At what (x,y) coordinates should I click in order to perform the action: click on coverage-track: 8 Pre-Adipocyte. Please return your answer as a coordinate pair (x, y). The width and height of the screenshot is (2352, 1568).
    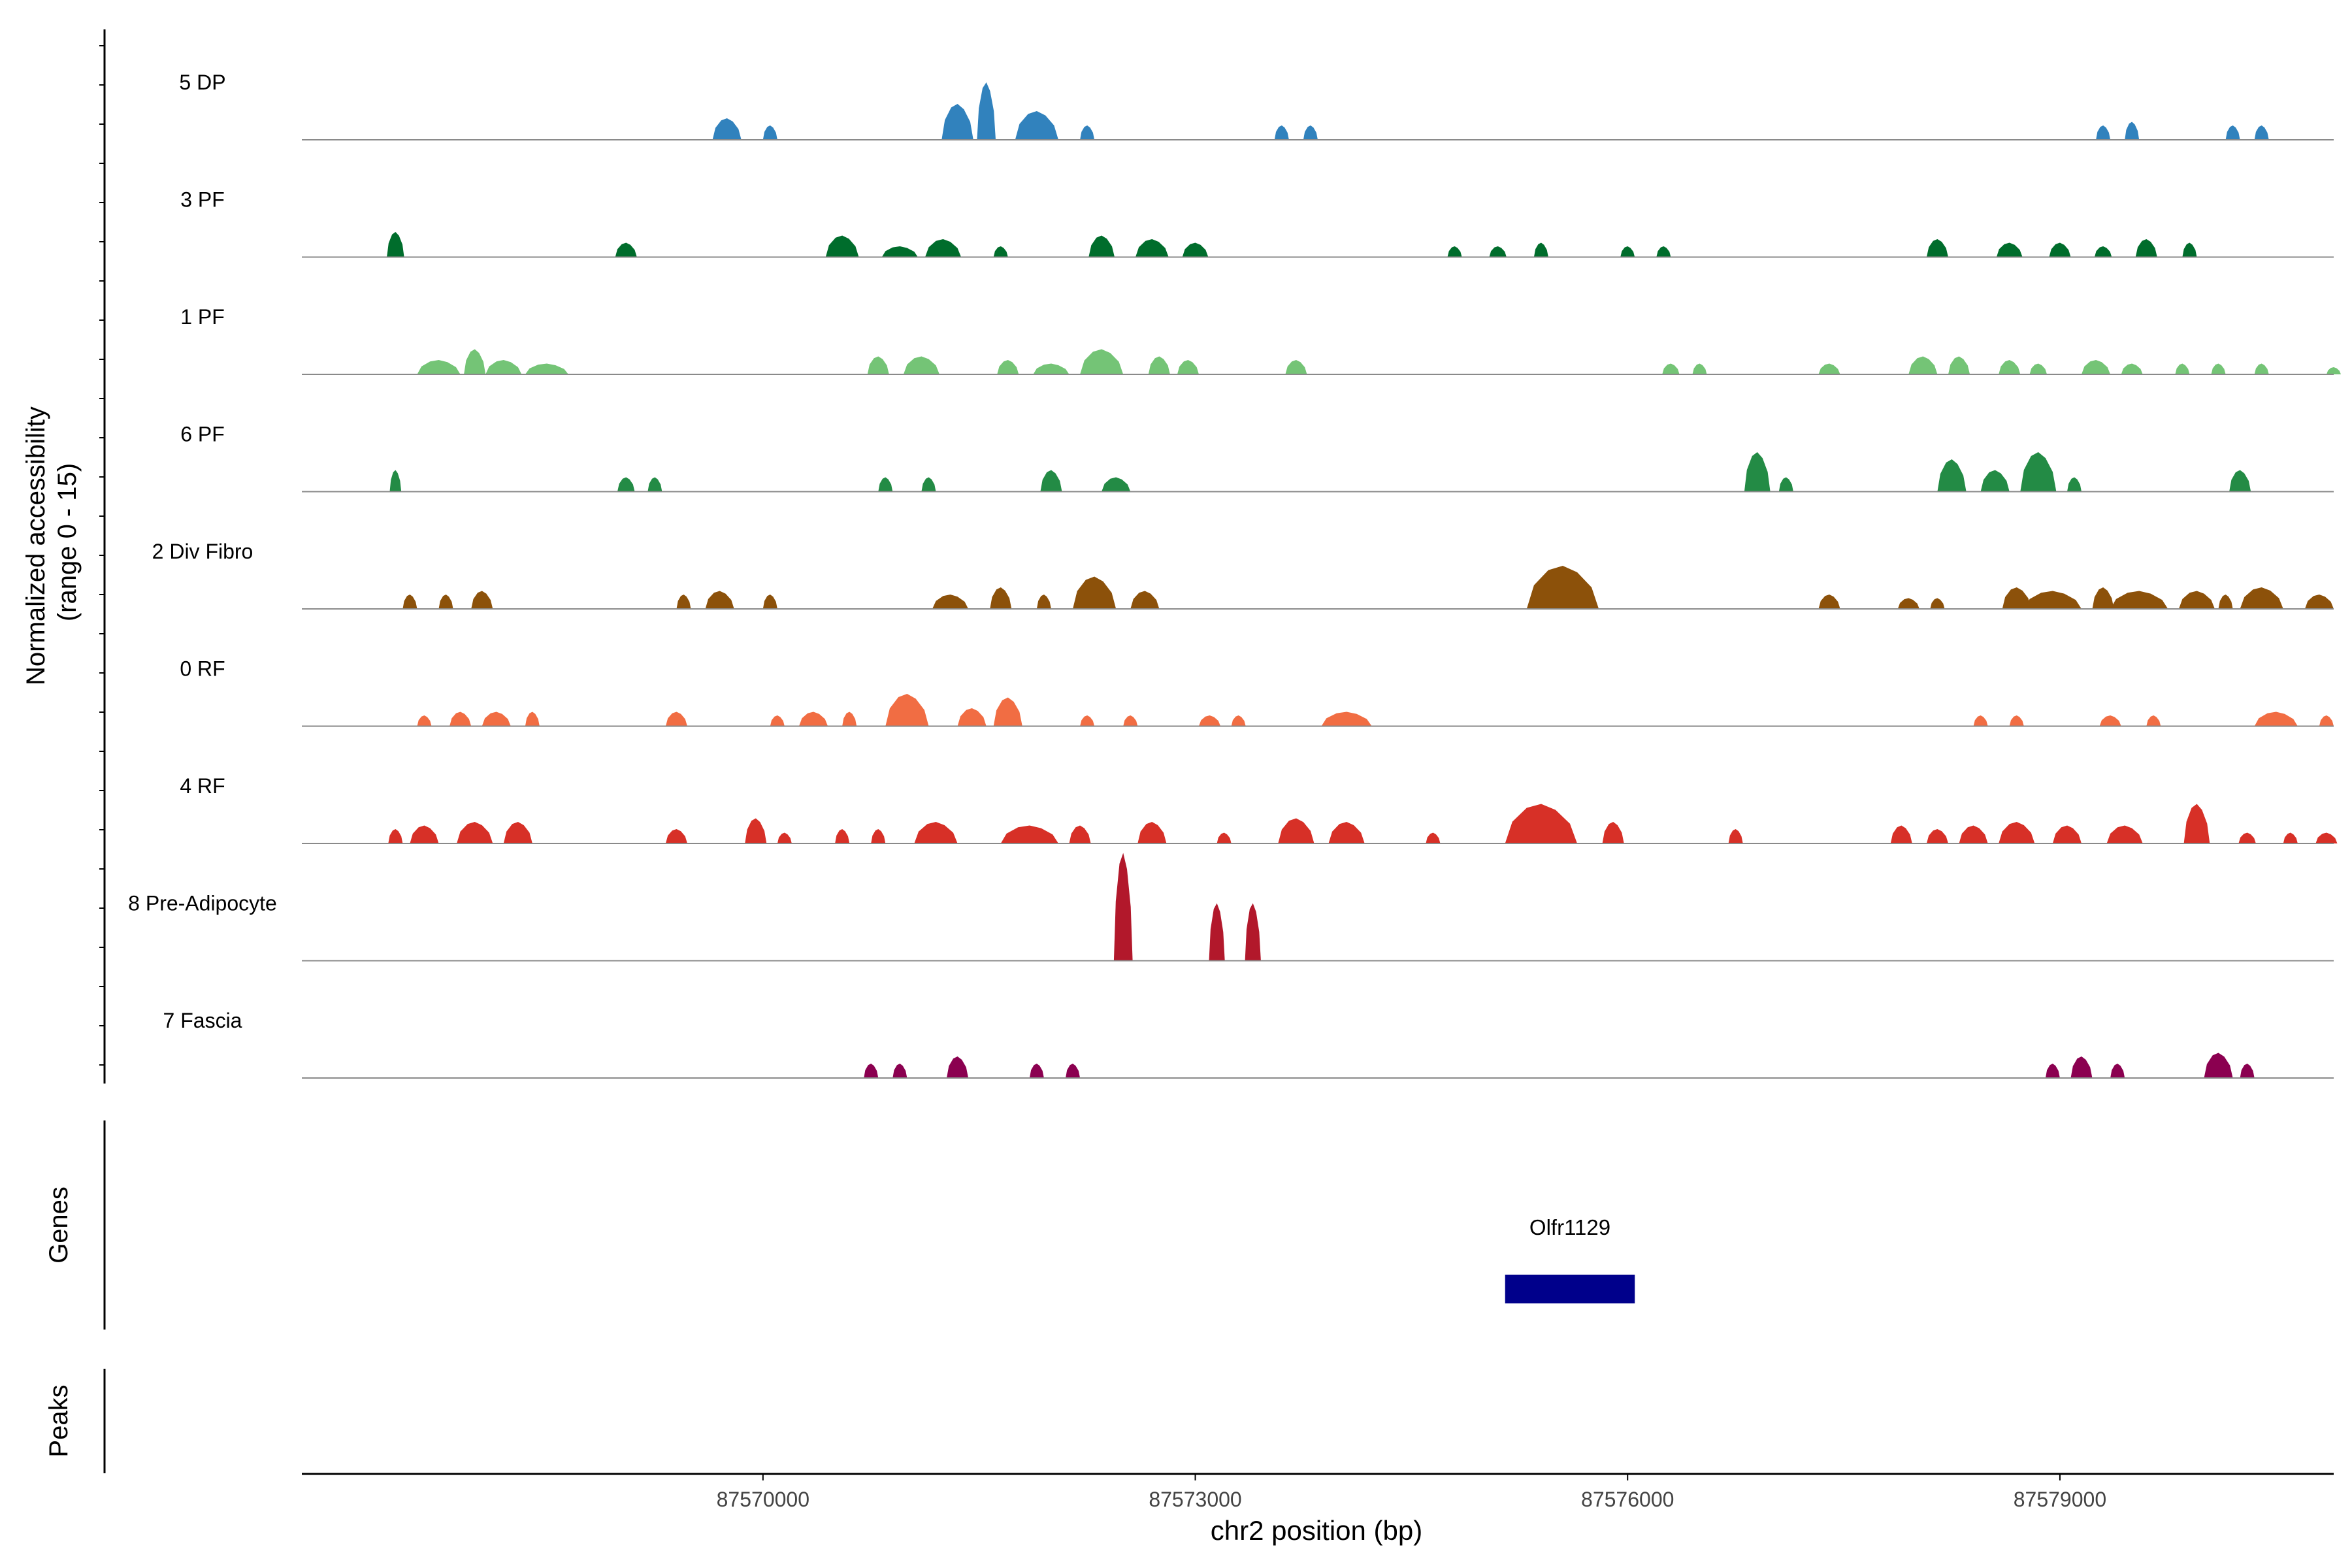
    Looking at the image, I should click on (1231, 907).